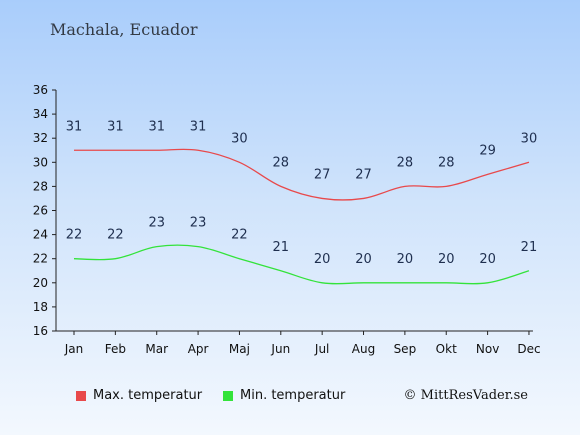 The width and height of the screenshot is (580, 435). What do you see at coordinates (40, 331) in the screenshot?
I see `y-tick-label: 16` at bounding box center [40, 331].